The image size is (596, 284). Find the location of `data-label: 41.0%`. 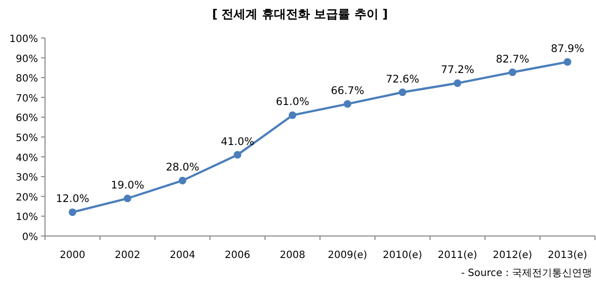

data-label: 41.0% is located at coordinates (237, 142).